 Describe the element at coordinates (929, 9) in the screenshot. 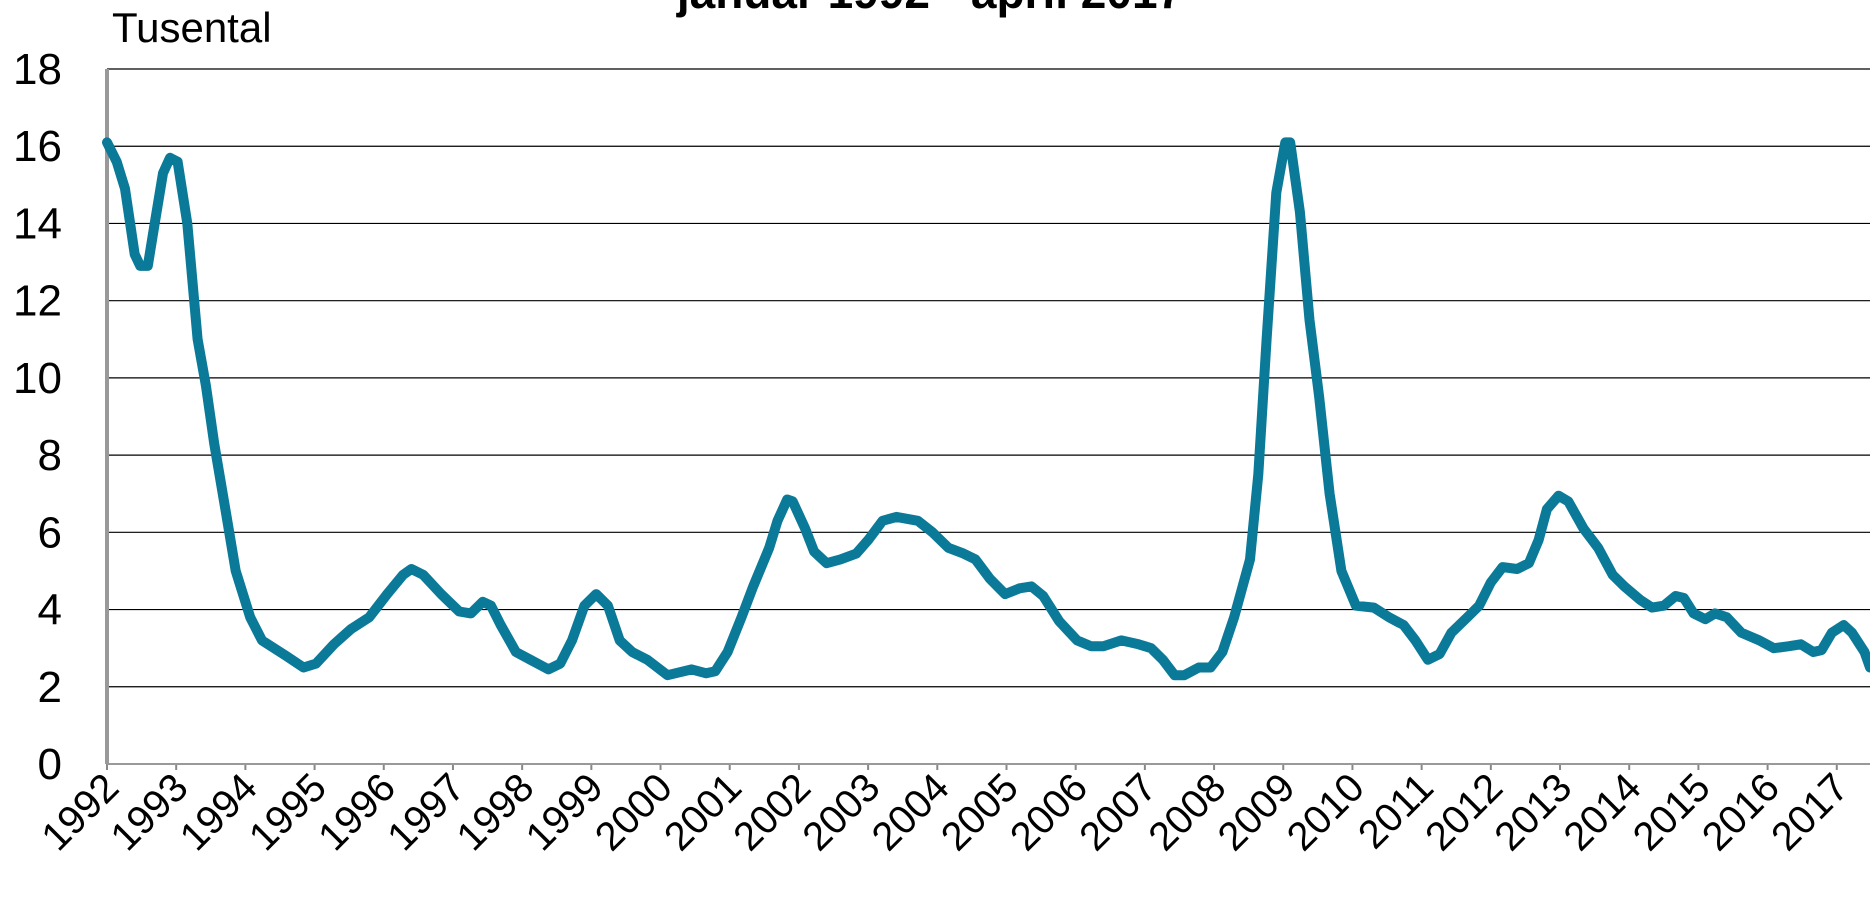

I see `chart-title: januar 1992 - april 2017` at that location.